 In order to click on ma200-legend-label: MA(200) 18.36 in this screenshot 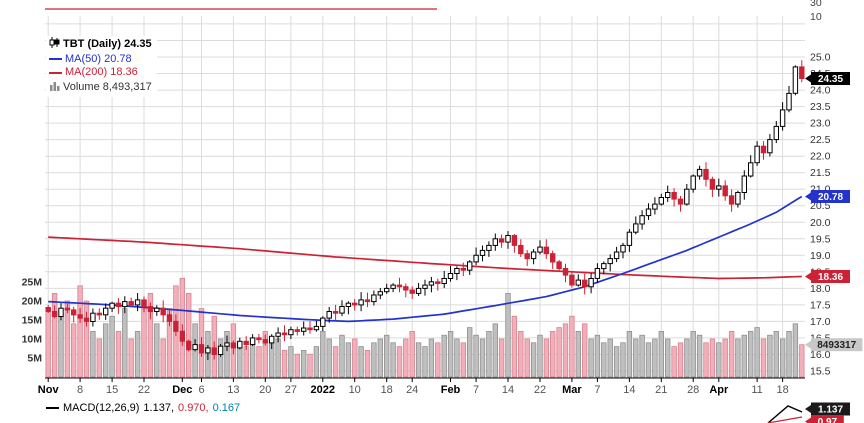, I will do `click(101, 72)`.